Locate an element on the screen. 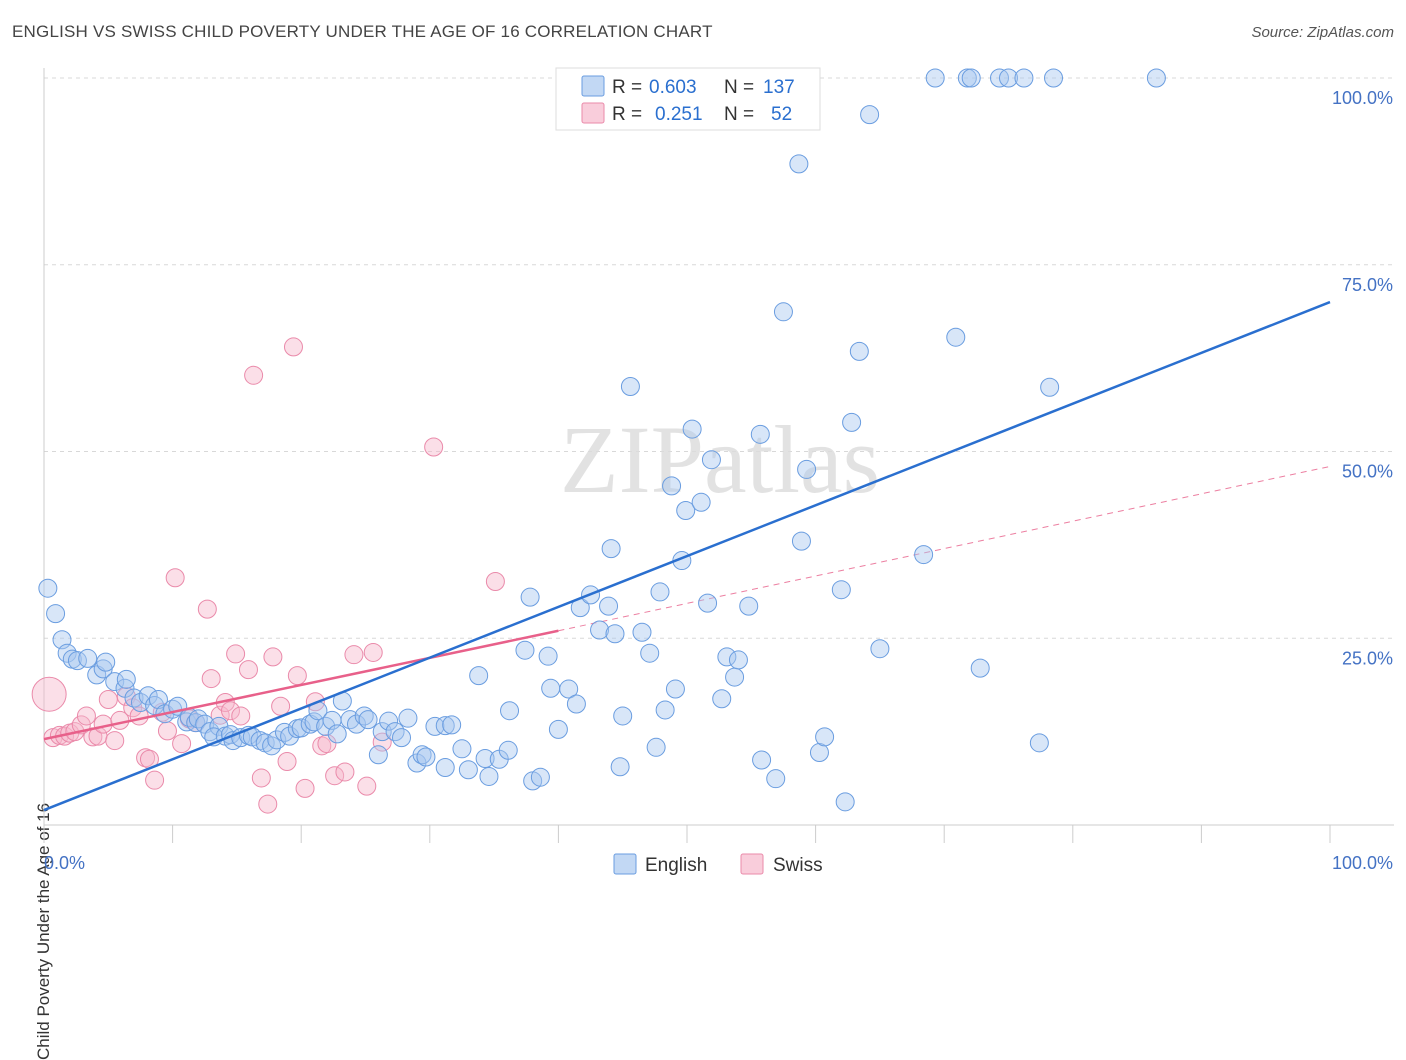 The image size is (1406, 1060). legend-bottom-swiss-swatch is located at coordinates (752, 864).